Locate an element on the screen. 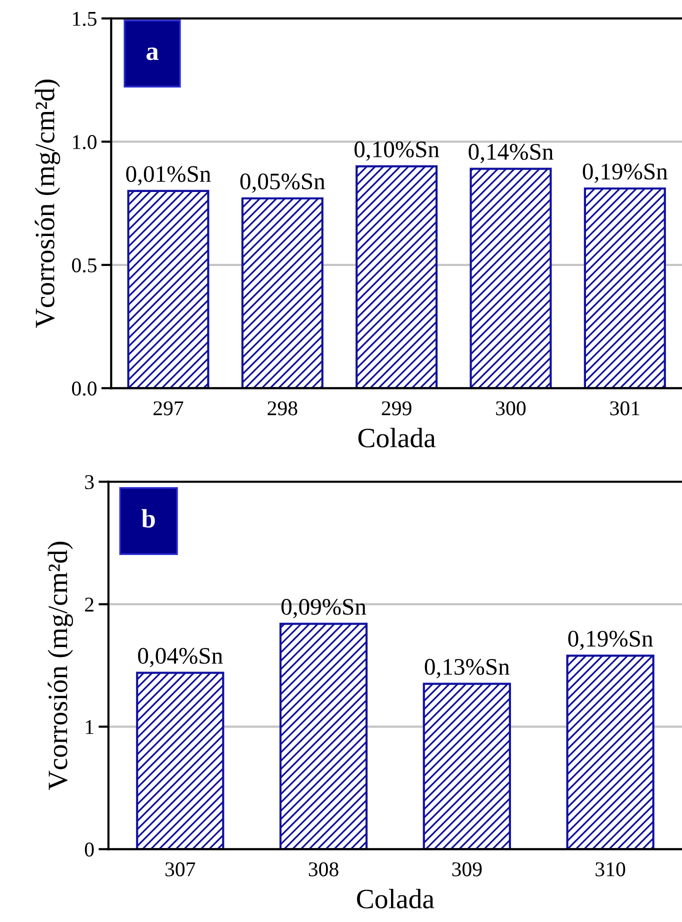 This screenshot has width=682, height=922. annotation: 0,10%Sn is located at coordinates (397, 151).